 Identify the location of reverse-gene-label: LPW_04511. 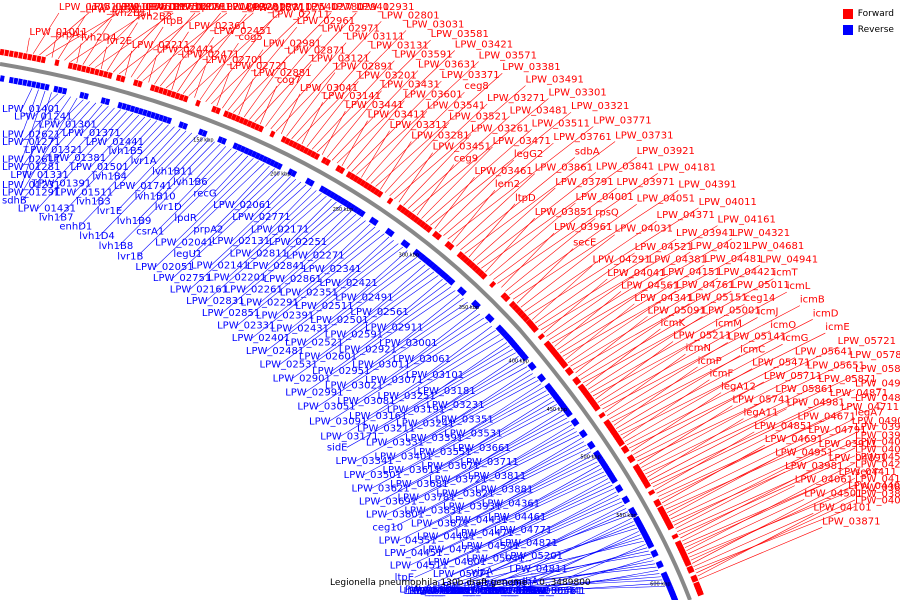
(419, 565).